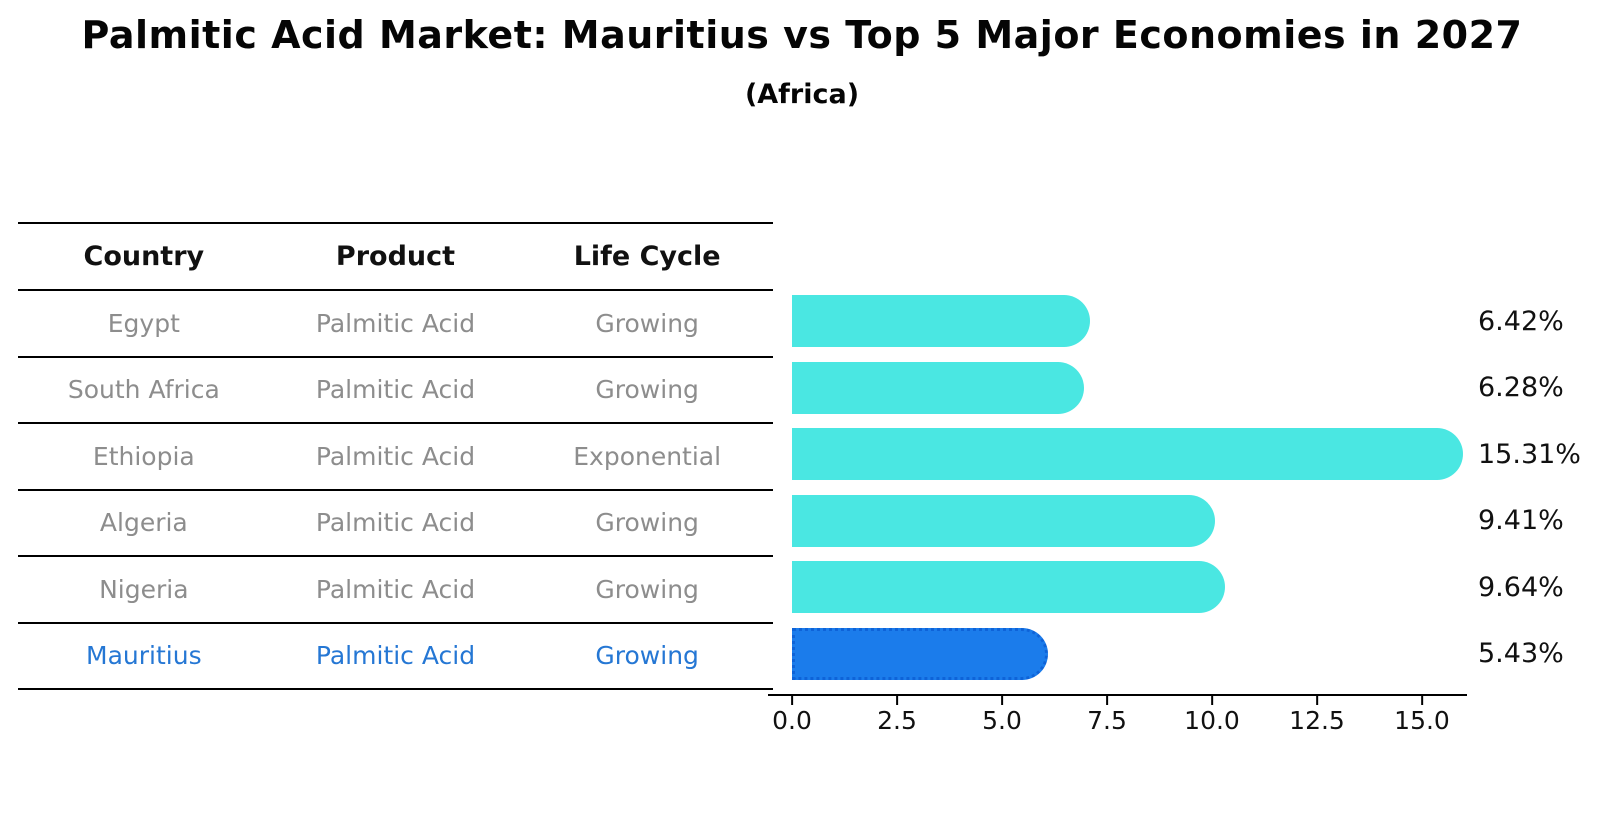 The image size is (1604, 823). I want to click on x-tick-12.5: 12.5, so click(1317, 715).